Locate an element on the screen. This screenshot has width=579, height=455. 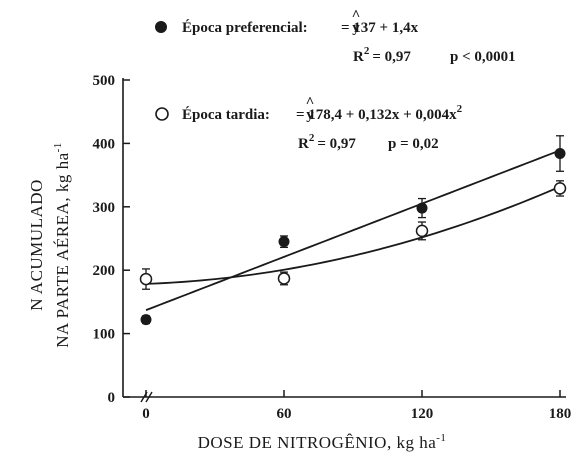
p-preferencial: p < 0,0001 is located at coordinates (483, 57).